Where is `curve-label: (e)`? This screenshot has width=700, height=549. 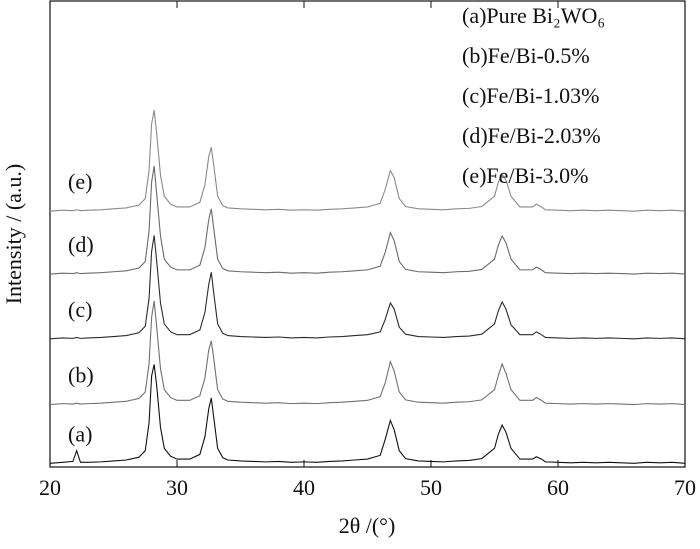 curve-label: (e) is located at coordinates (80, 181).